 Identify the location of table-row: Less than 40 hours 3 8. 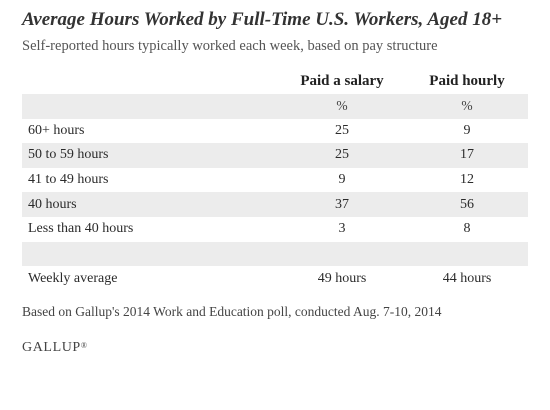
(275, 229).